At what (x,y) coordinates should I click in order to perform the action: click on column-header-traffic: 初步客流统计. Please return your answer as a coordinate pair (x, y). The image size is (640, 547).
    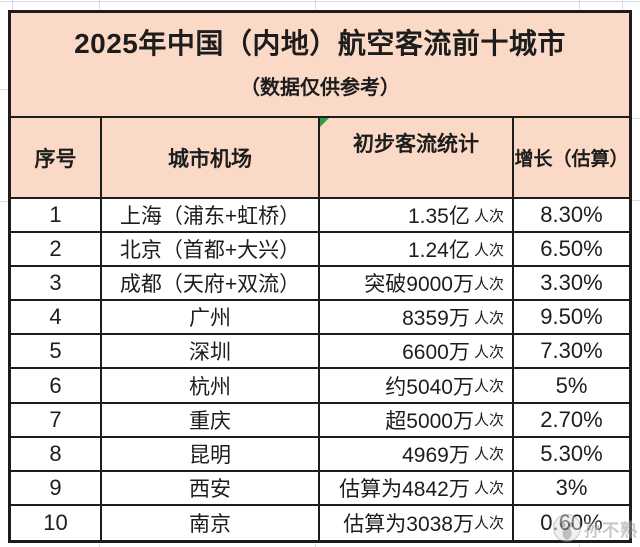
    Looking at the image, I should click on (417, 158).